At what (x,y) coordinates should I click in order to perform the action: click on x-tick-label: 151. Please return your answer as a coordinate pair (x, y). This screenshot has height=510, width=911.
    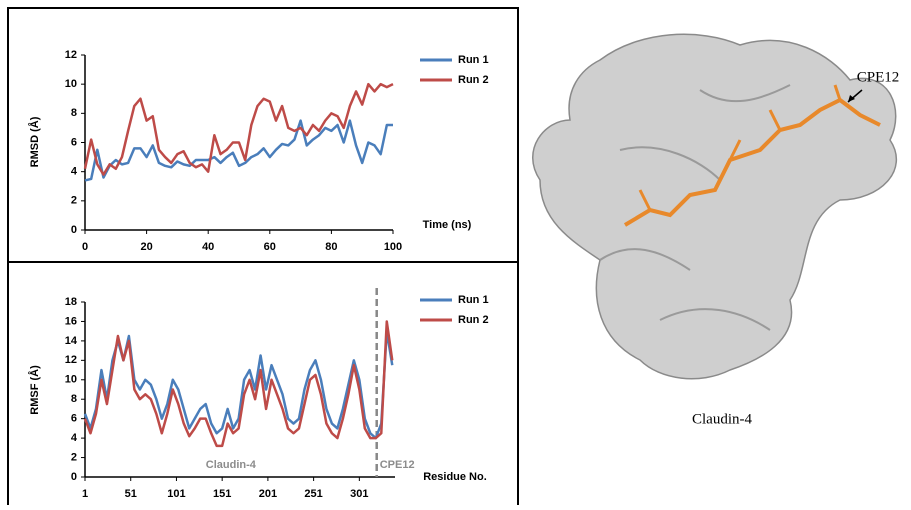
    Looking at the image, I should click on (222, 494).